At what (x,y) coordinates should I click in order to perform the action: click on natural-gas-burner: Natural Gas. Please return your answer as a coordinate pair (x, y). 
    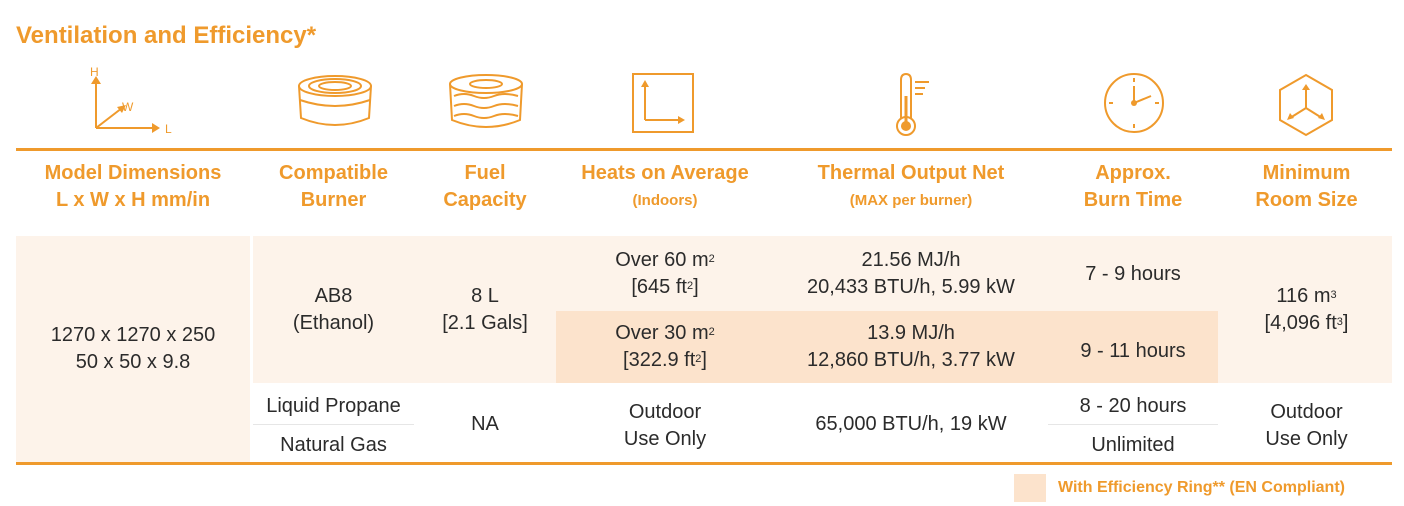
    Looking at the image, I should click on (333, 444).